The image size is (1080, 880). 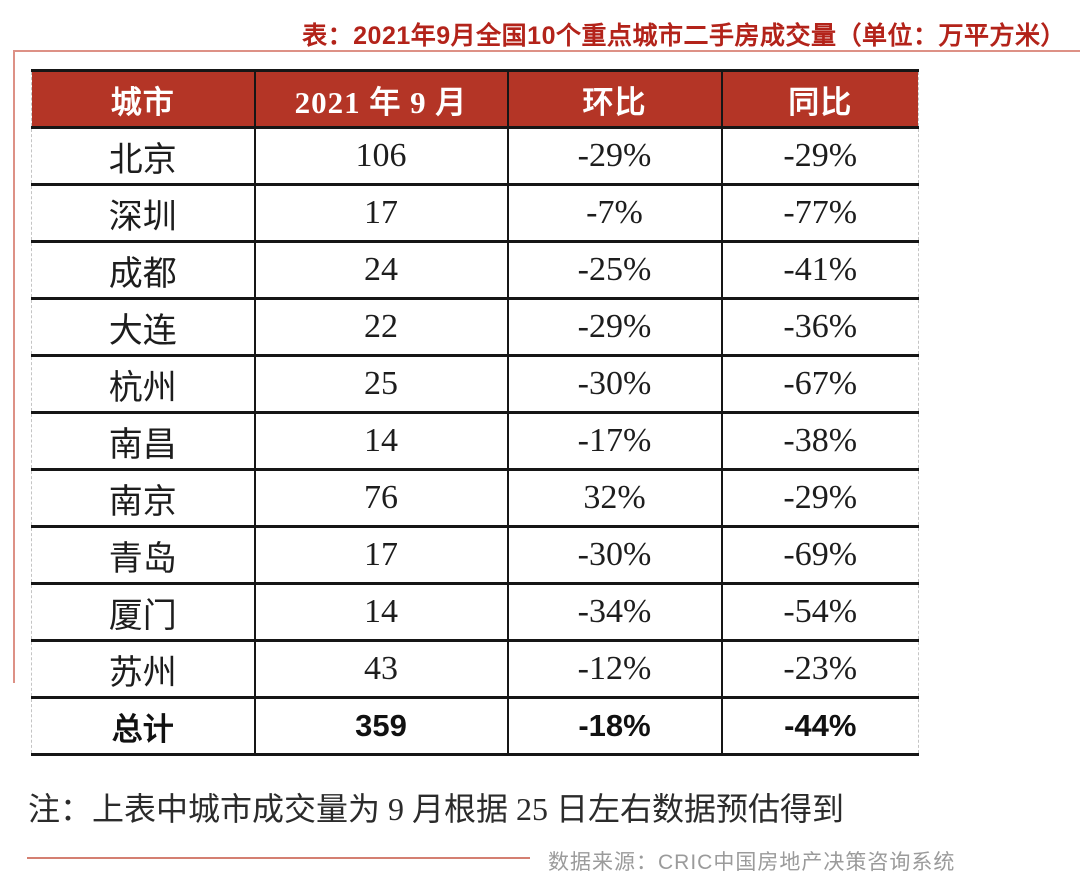 What do you see at coordinates (381, 669) in the screenshot?
I see `value-cell: 43` at bounding box center [381, 669].